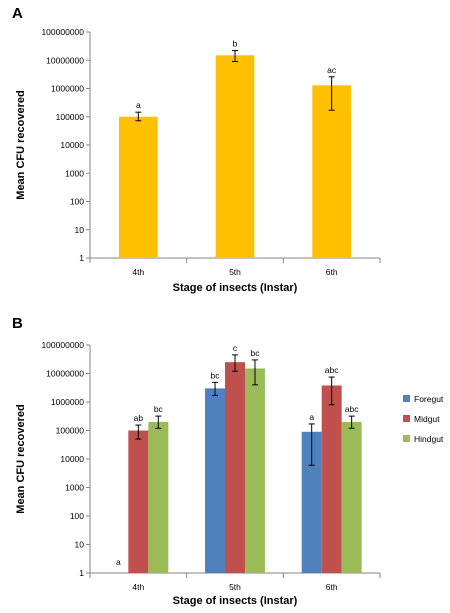 This screenshot has width=450, height=613. Describe the element at coordinates (77, 202) in the screenshot. I see `chart1-y-tick-label: 100` at that location.